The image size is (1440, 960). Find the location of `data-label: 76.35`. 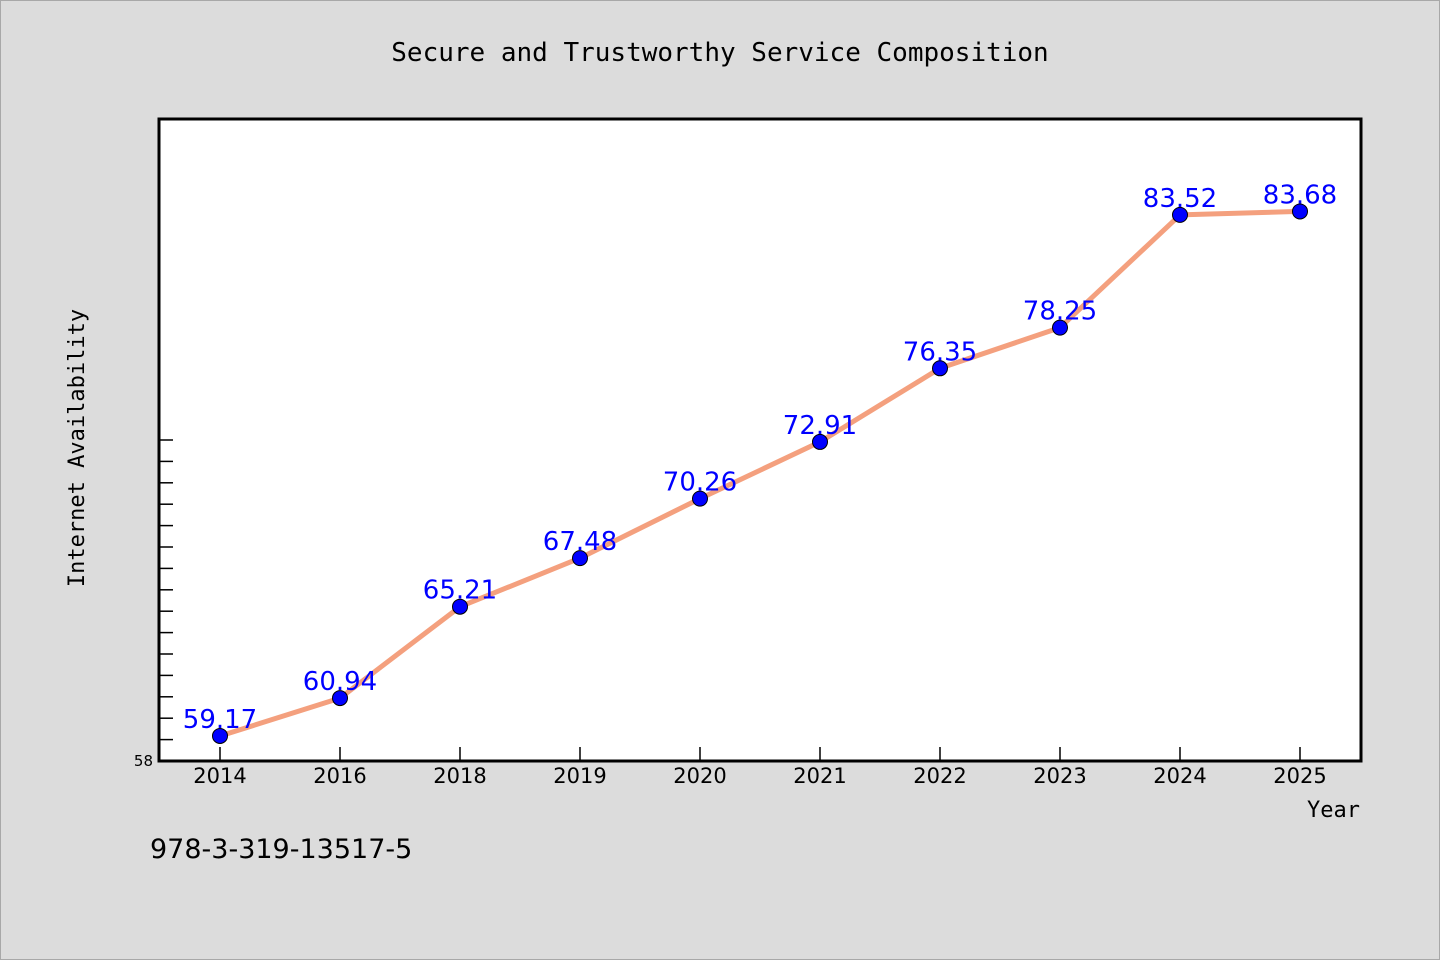

data-label: 76.35 is located at coordinates (940, 352).